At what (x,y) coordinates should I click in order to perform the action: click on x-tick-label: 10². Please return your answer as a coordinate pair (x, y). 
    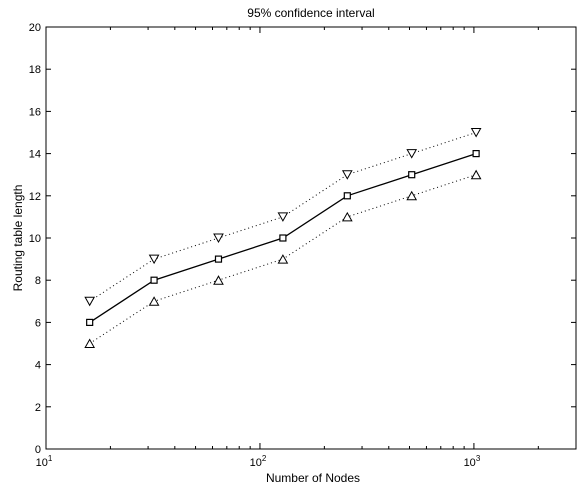
    Looking at the image, I should click on (258, 461).